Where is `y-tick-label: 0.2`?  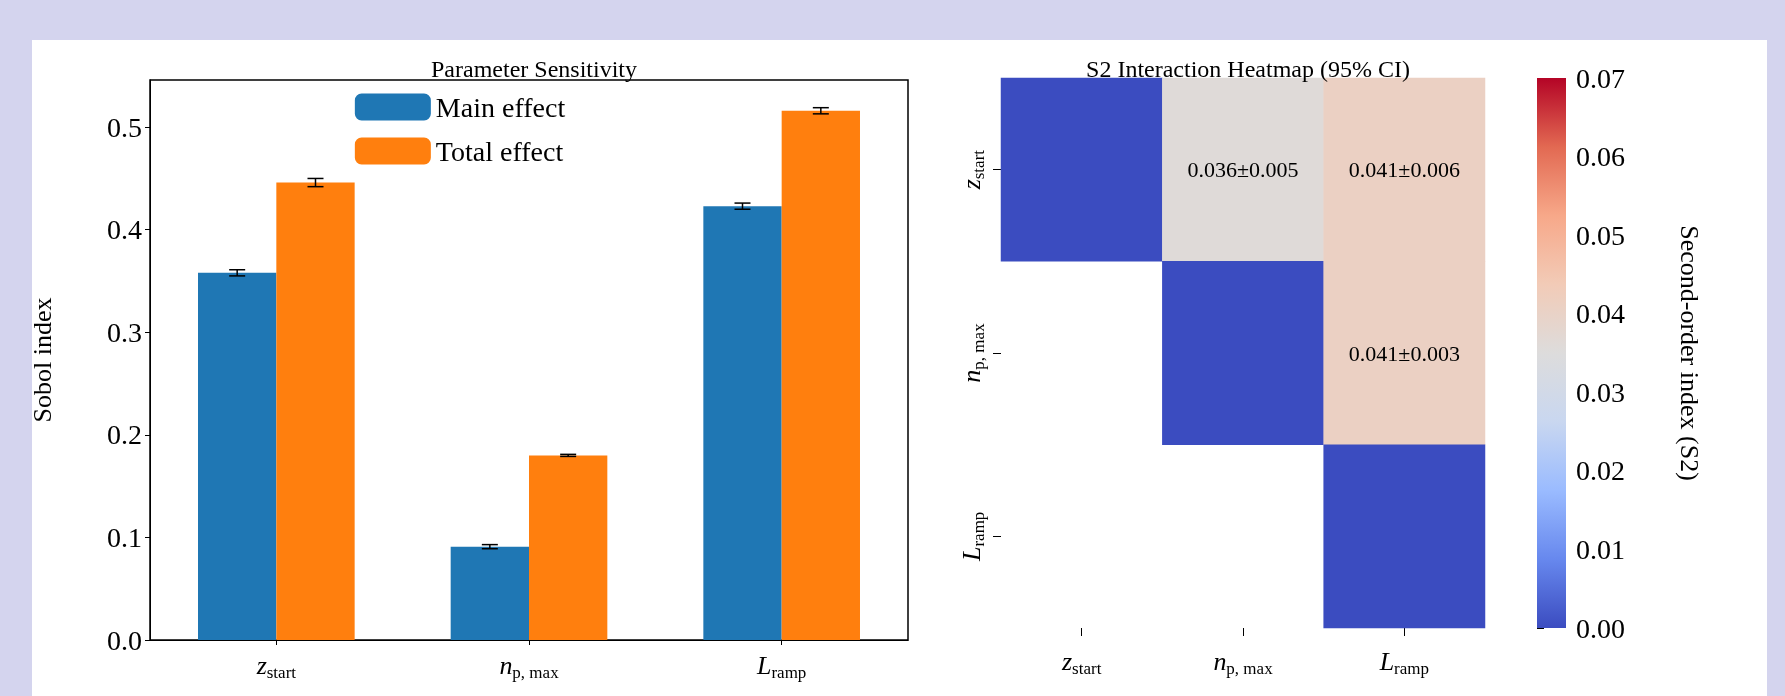 y-tick-label: 0.2 is located at coordinates (124, 435).